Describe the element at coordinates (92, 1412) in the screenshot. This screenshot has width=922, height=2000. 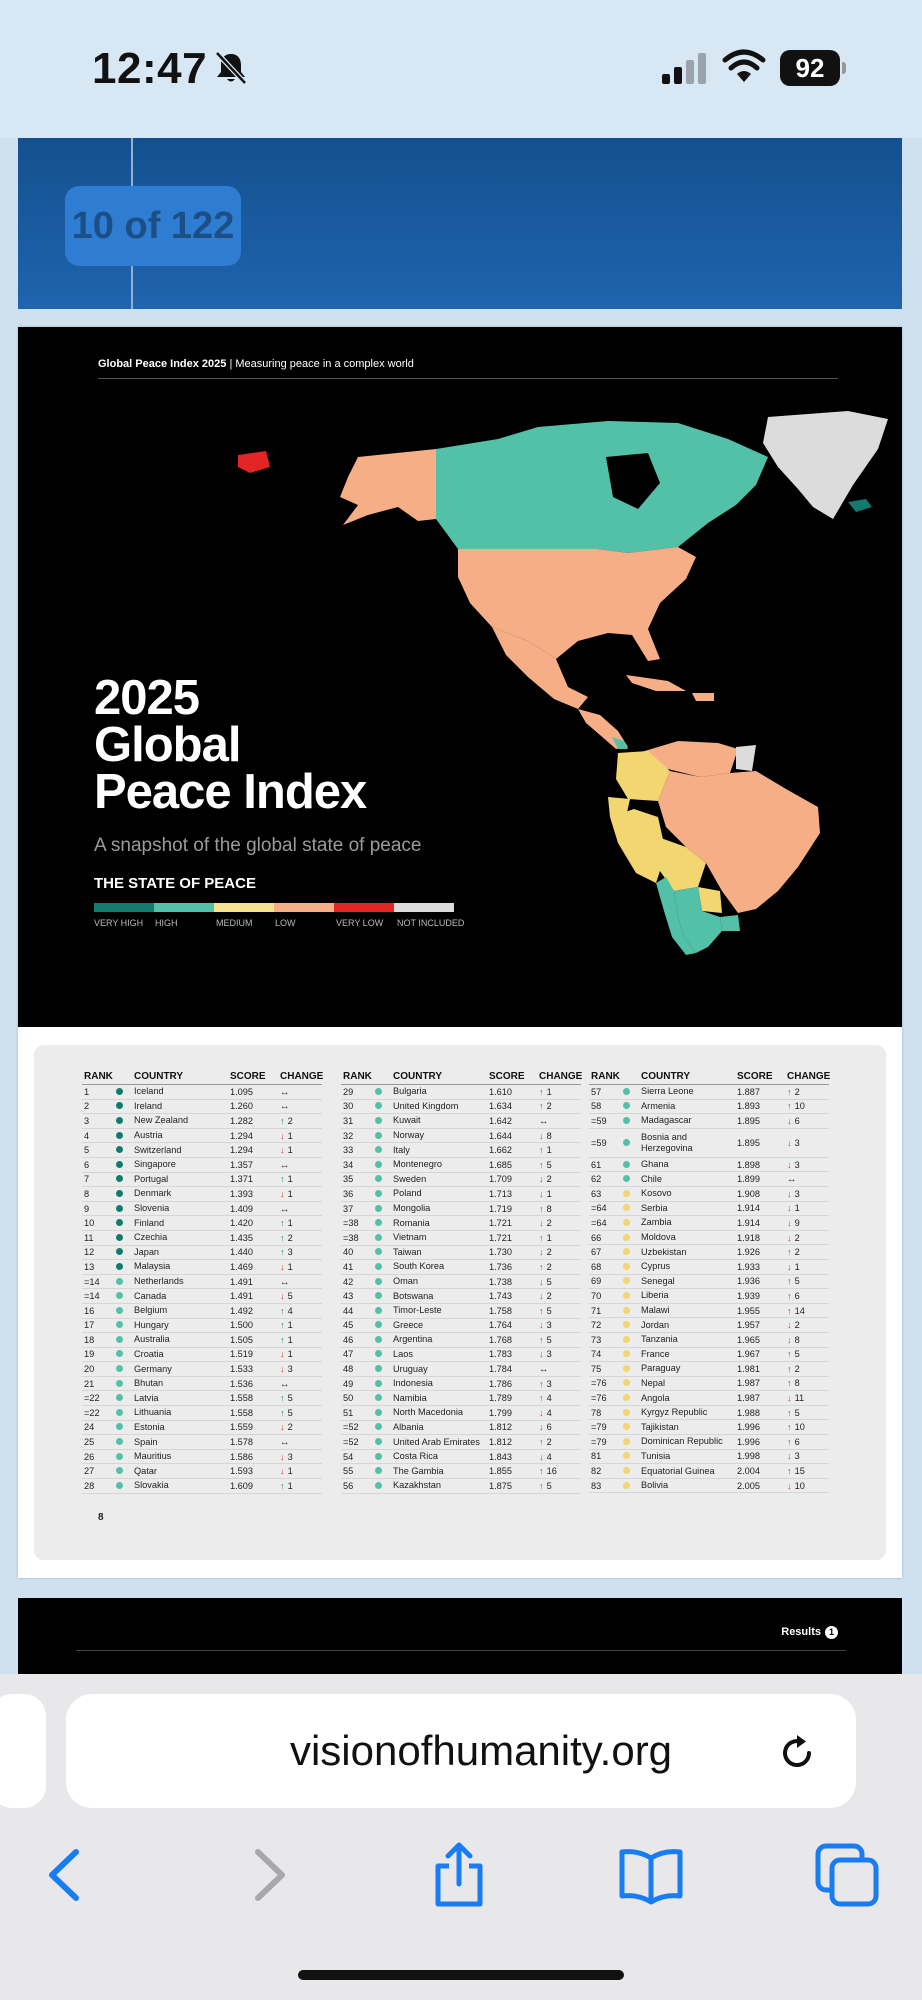
I see `rank-cell: =22` at that location.